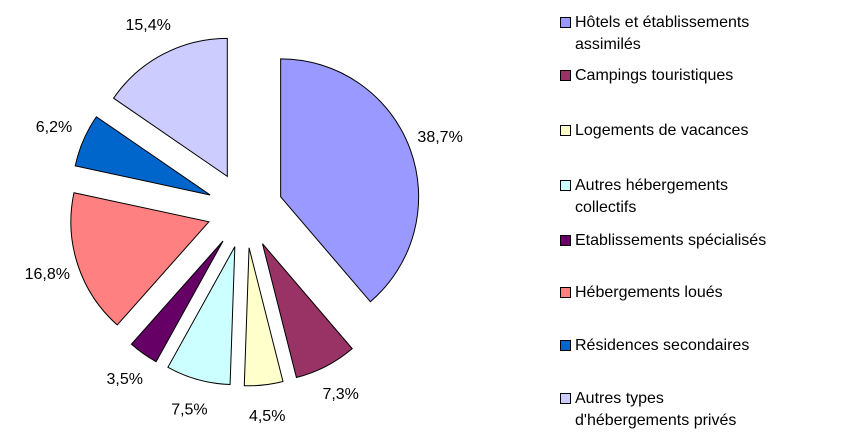 The image size is (845, 434). Describe the element at coordinates (651, 196) in the screenshot. I see `legend-label: Autres hébergements collectifs` at that location.